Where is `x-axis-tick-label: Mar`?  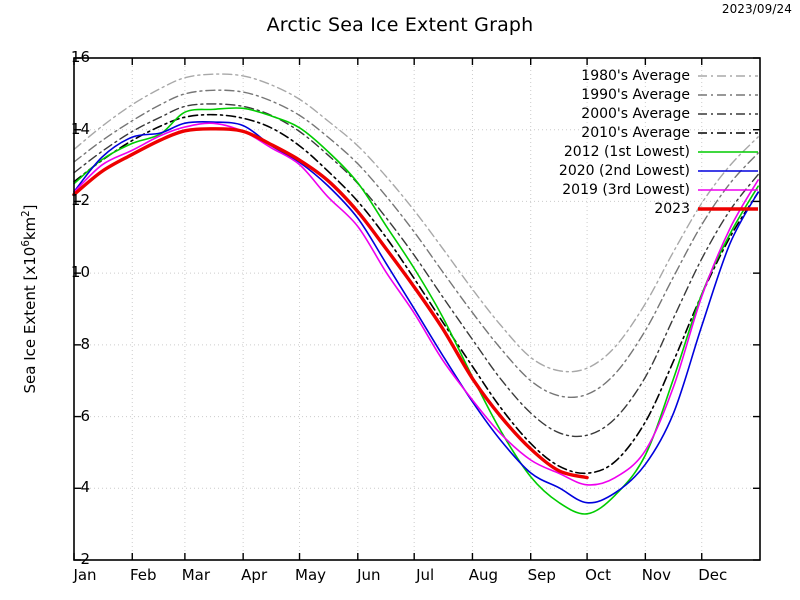 x-axis-tick-label: Mar is located at coordinates (196, 575).